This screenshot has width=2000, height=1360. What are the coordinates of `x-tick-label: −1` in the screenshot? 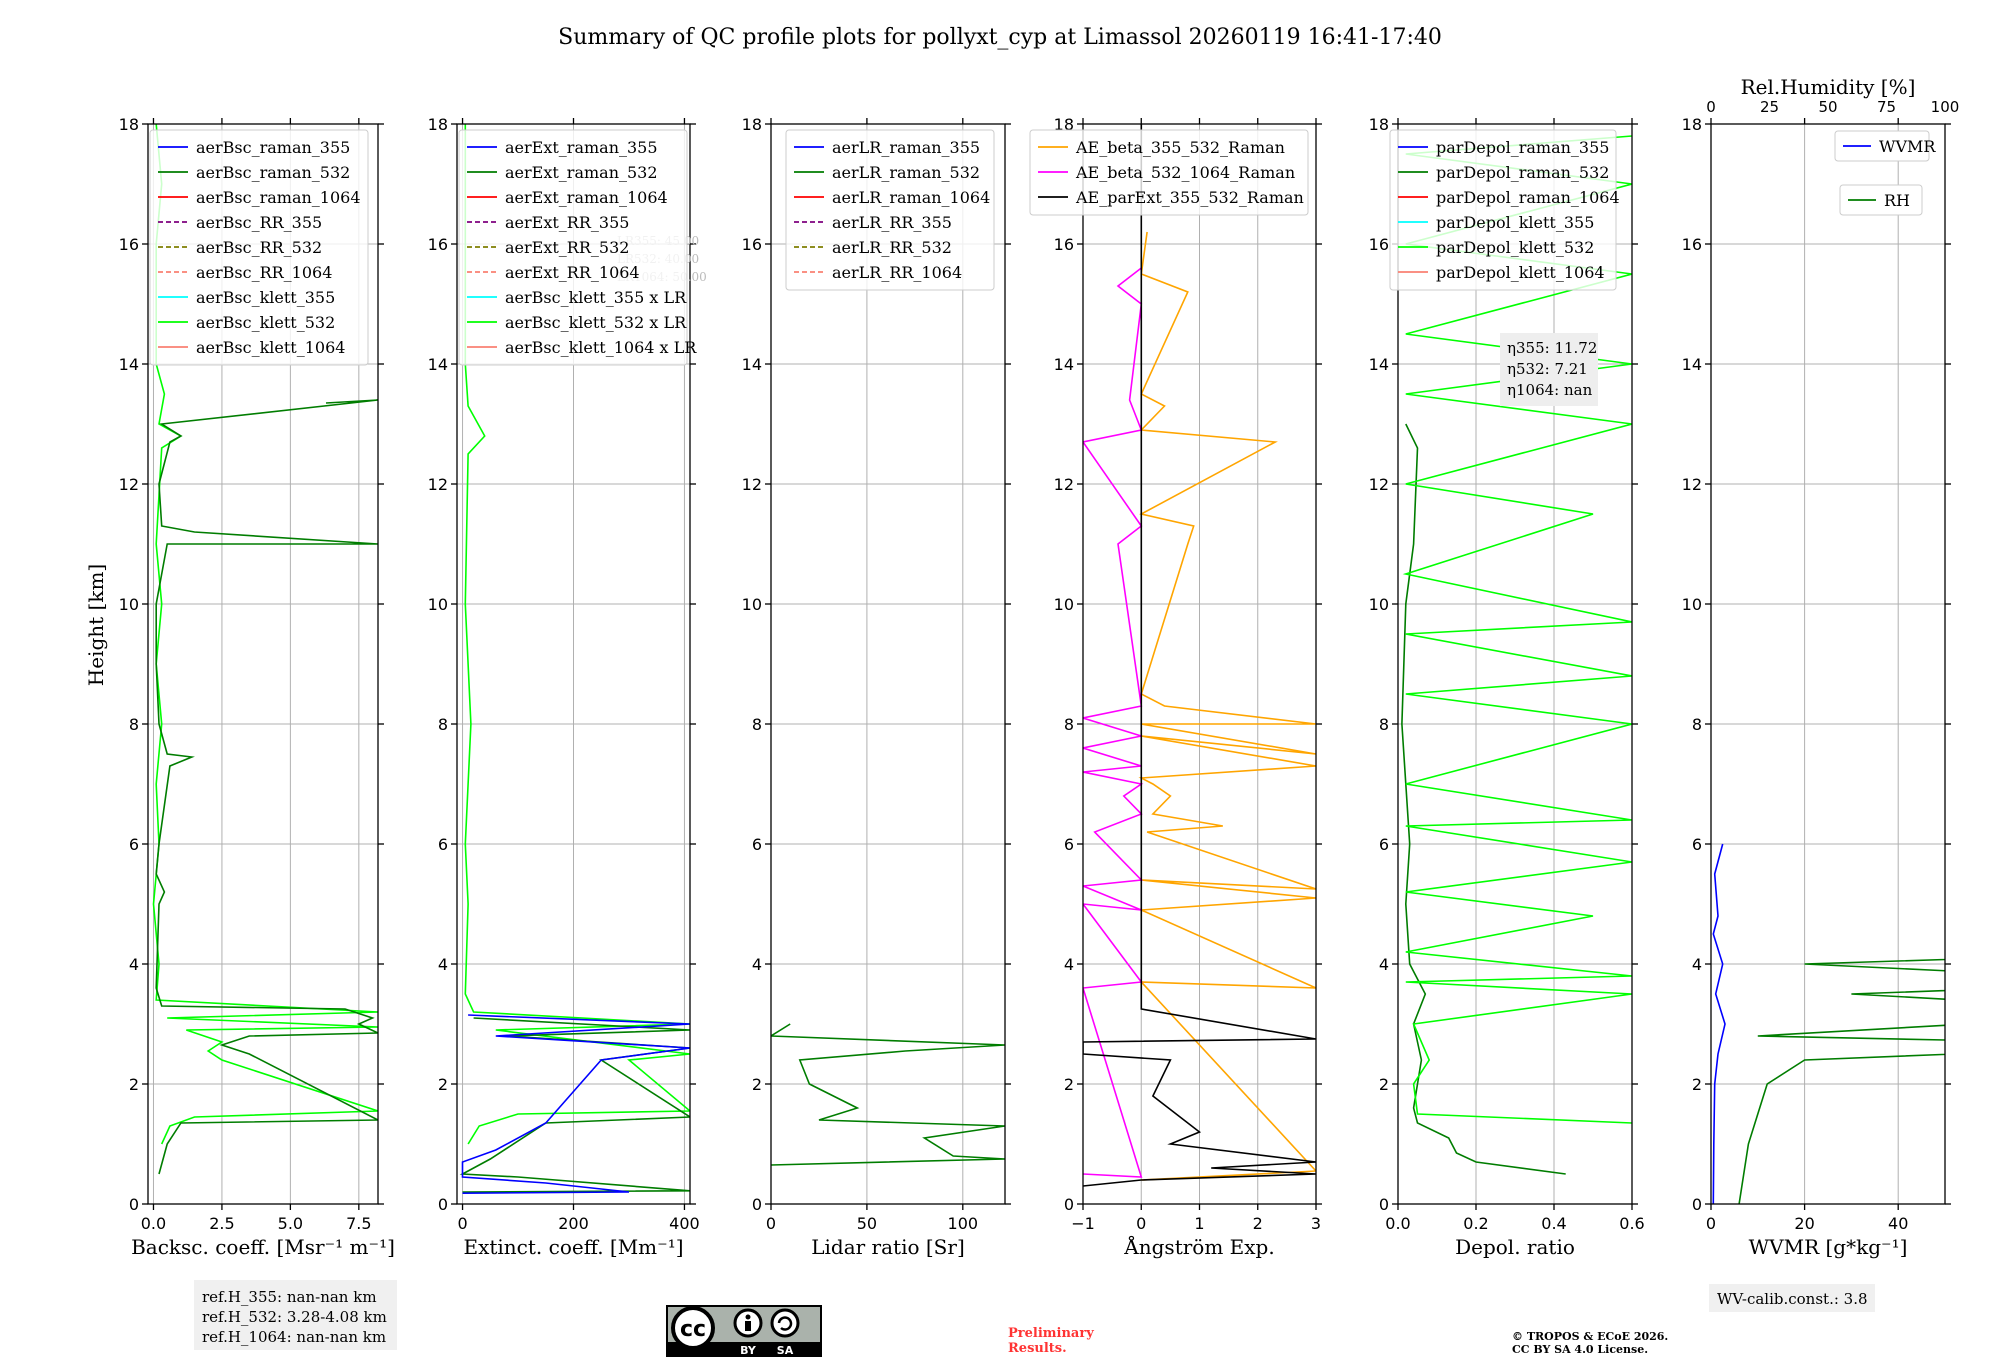 It's located at (1083, 1223).